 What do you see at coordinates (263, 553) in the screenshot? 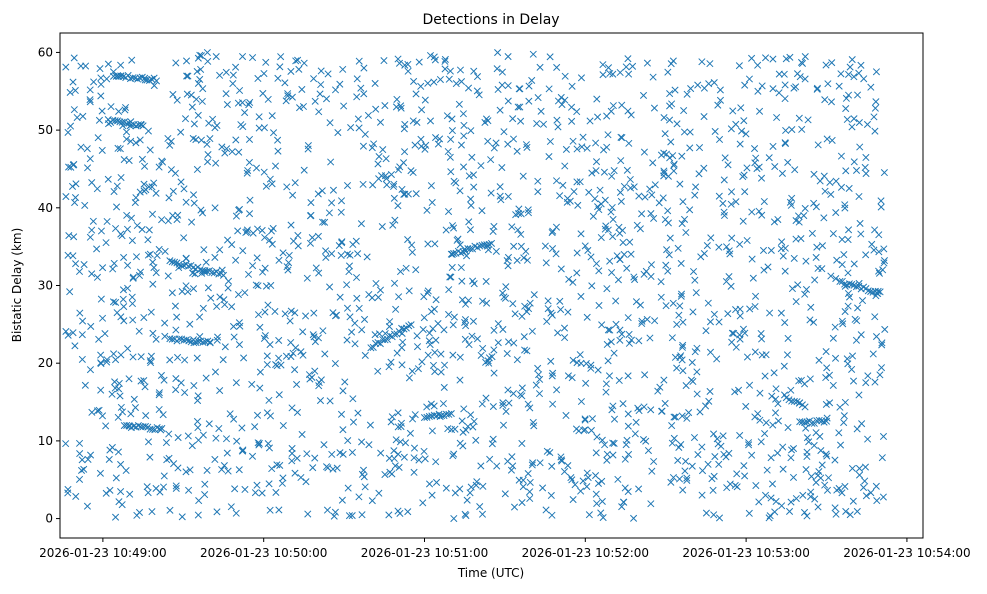
I see `x-tick-label: 2026-01-23 10:50:00` at bounding box center [263, 553].